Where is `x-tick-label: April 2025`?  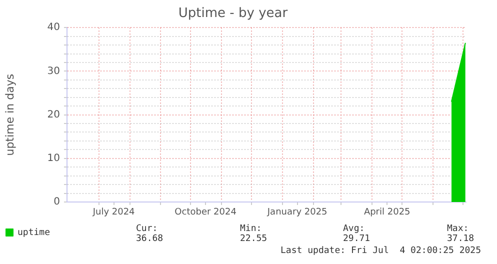 x-tick-label: April 2025 is located at coordinates (387, 213).